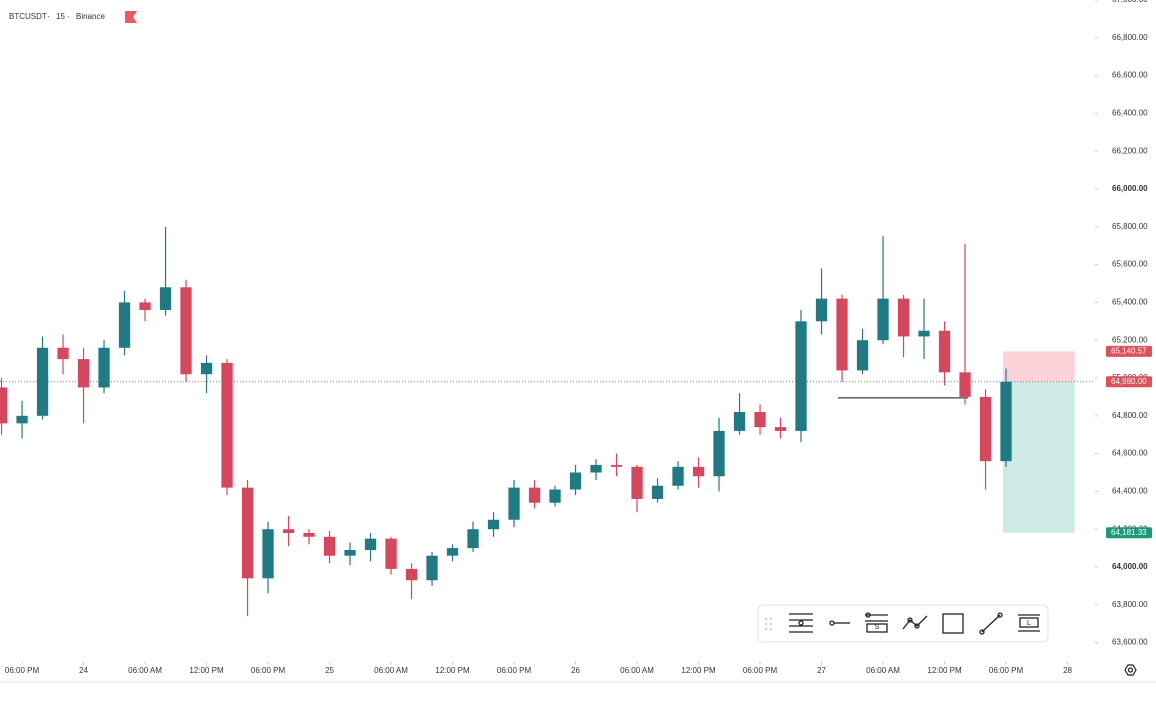 Image resolution: width=1156 pixels, height=725 pixels. What do you see at coordinates (821, 670) in the screenshot?
I see `x-tick-label: 27` at bounding box center [821, 670].